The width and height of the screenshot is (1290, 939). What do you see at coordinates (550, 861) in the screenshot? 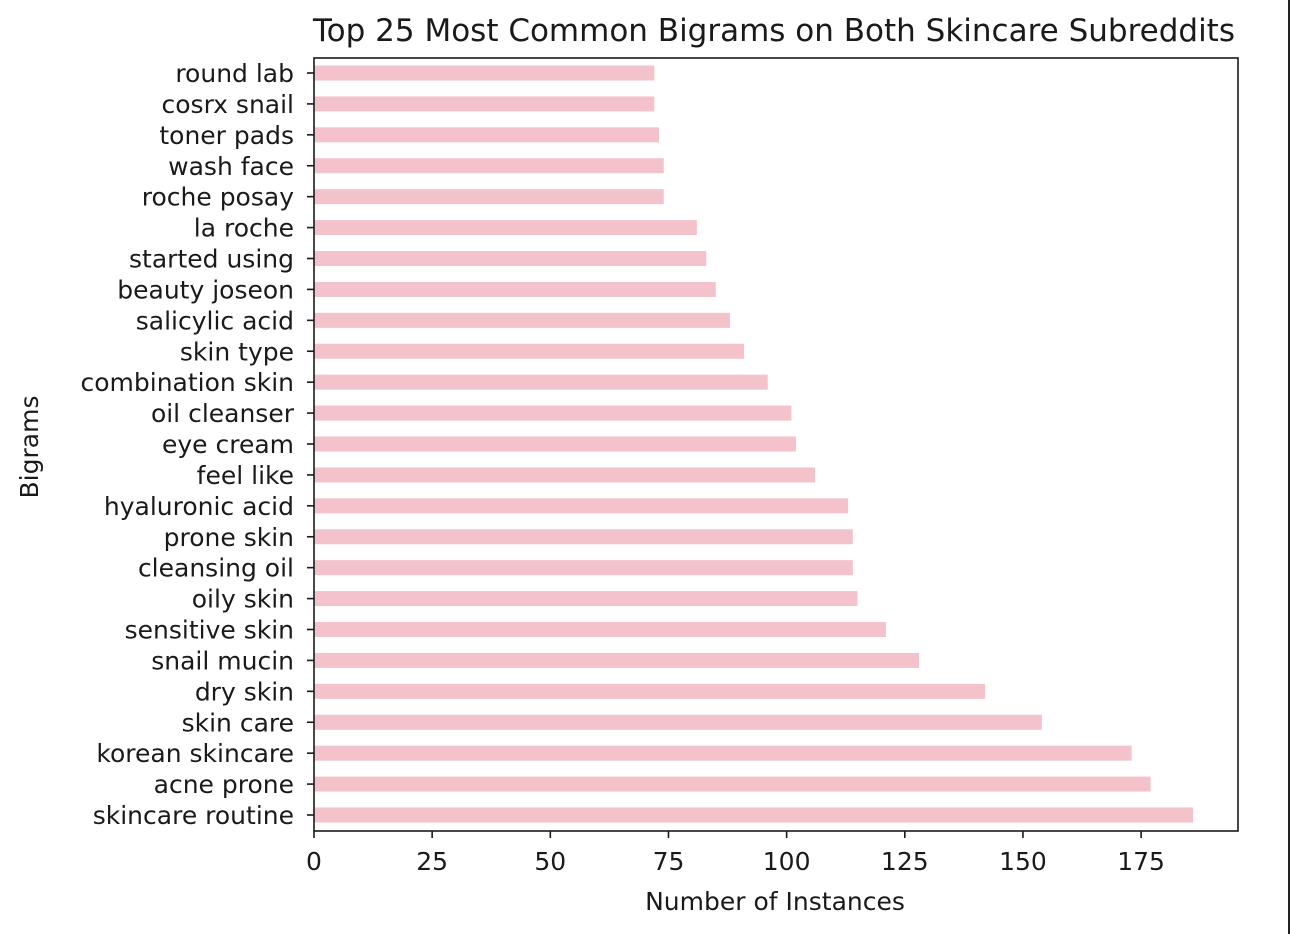
I see `x-tick-label: 50` at bounding box center [550, 861].